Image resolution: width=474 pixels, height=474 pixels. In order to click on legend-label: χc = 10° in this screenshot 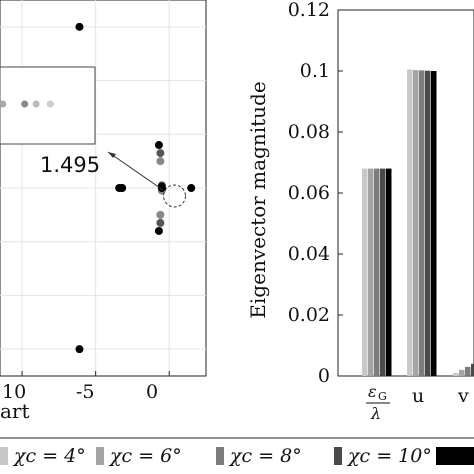, I will do `click(389, 456)`.